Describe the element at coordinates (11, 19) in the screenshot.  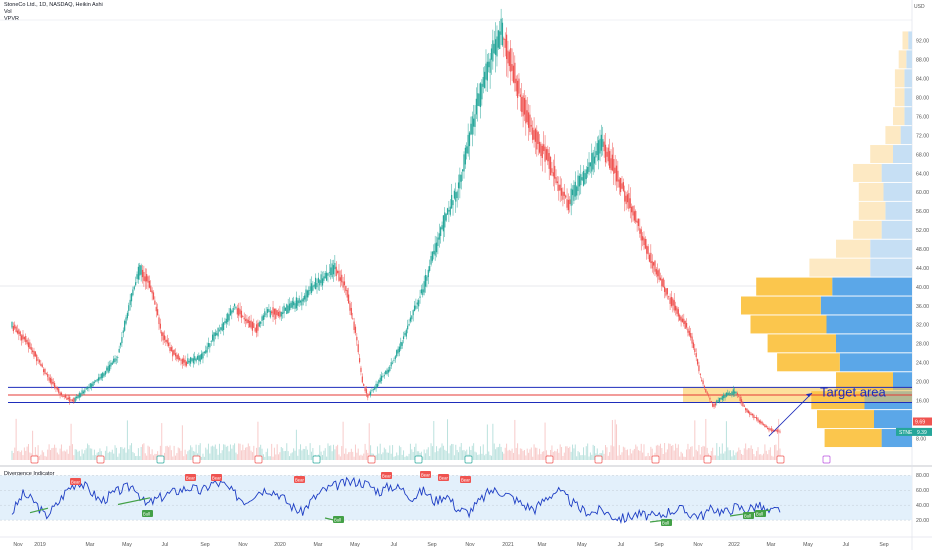
I see `vpvr-legend: VPVR` at that location.